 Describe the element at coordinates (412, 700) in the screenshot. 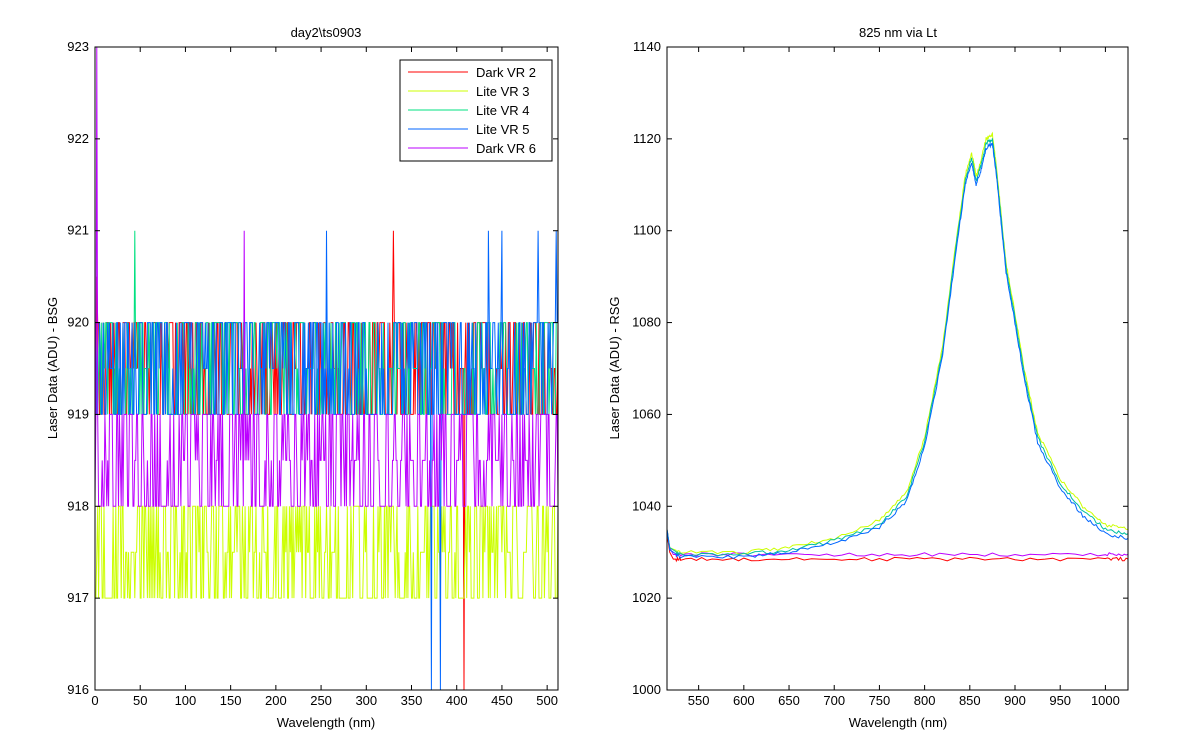

I see `chart-left-xtick-label: 350` at that location.